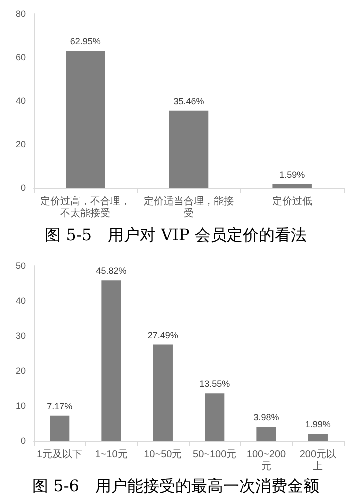  Describe the element at coordinates (85, 208) in the screenshot. I see `x-tick-label: 定价过高，不合理，不太能接受` at that location.